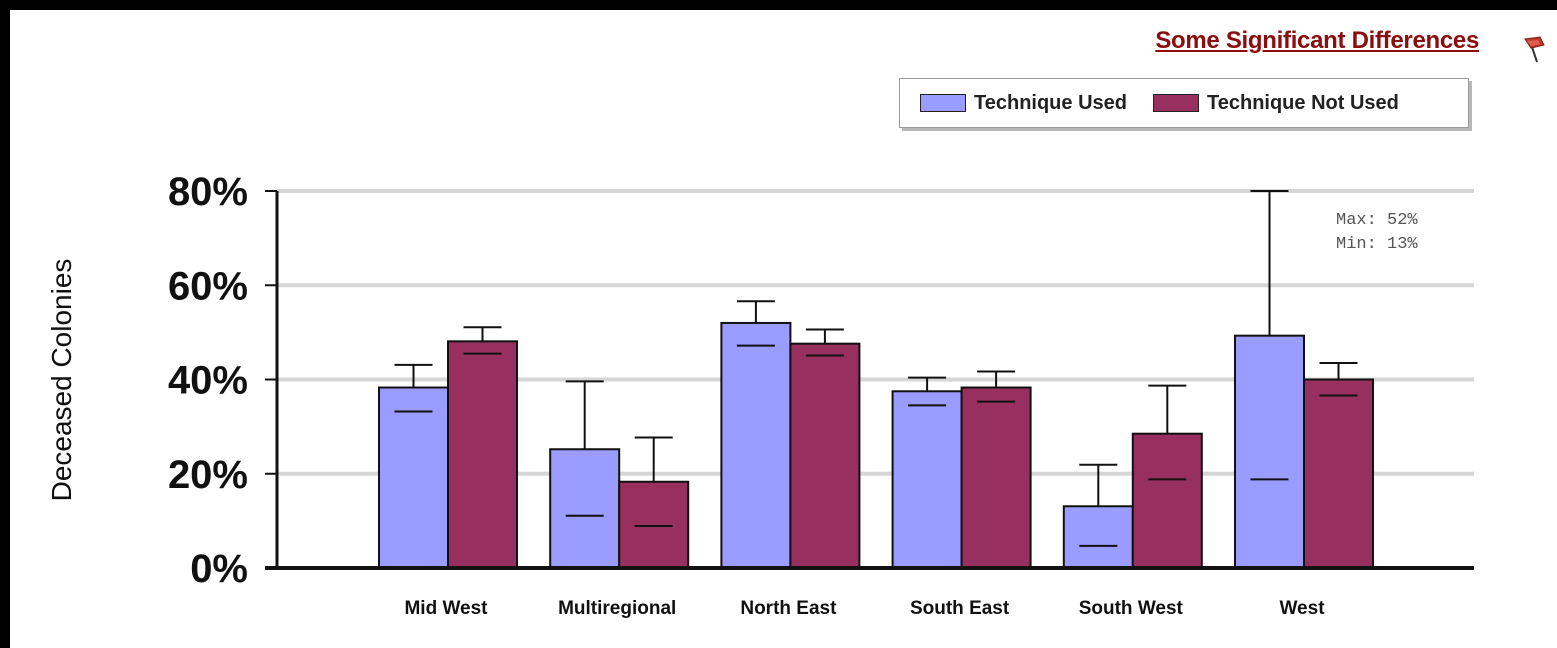 The image size is (1557, 648). What do you see at coordinates (943, 103) in the screenshot?
I see `legend-swatch-technique-used` at bounding box center [943, 103].